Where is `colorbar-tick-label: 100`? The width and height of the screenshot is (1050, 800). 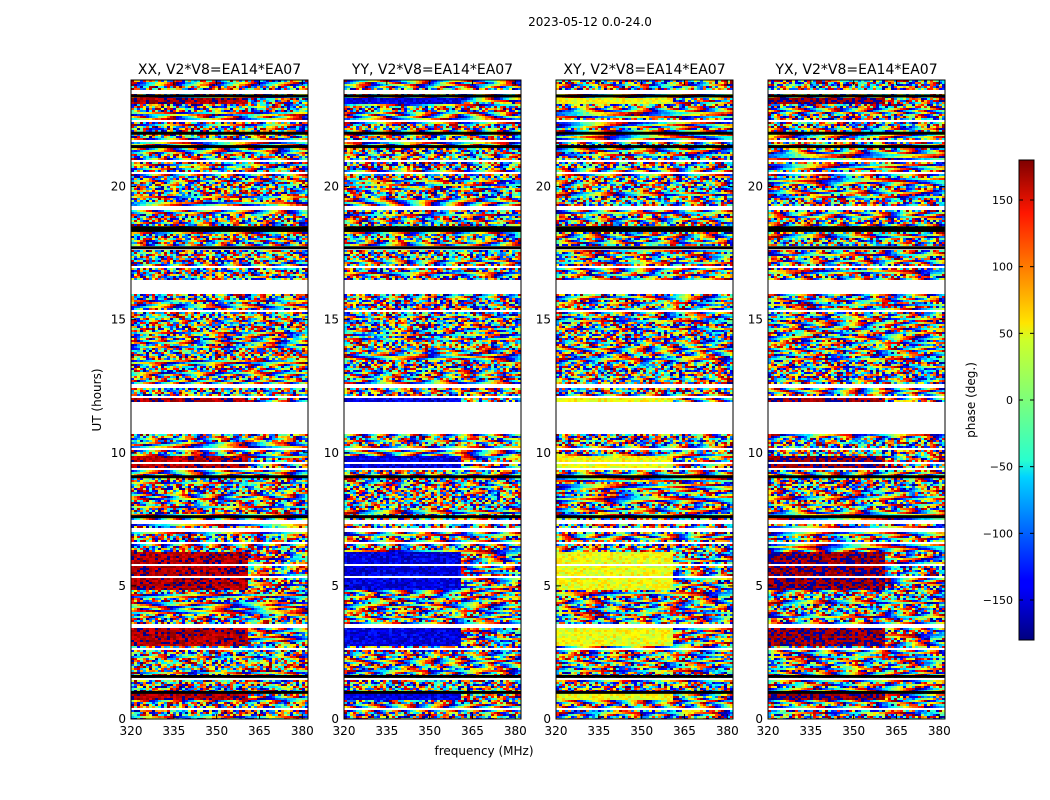 colorbar-tick-label: 100 is located at coordinates (1002, 267).